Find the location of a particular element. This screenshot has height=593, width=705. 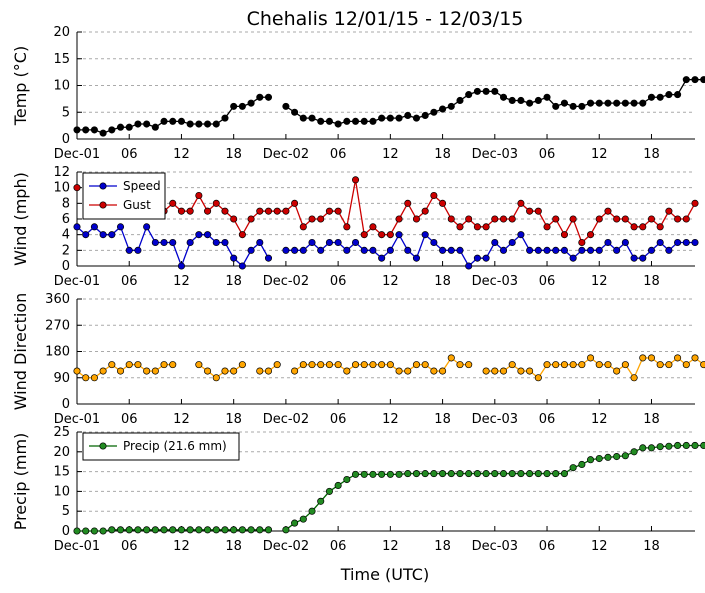

legend-label-precip: Precip (21.6 mm) is located at coordinates (175, 446).